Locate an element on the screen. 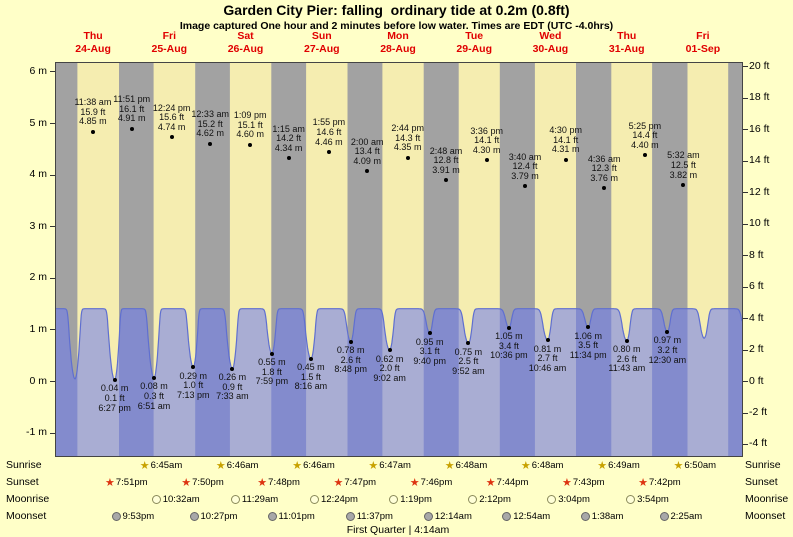  y-axis-right-label: -4 ft is located at coordinates (758, 443).